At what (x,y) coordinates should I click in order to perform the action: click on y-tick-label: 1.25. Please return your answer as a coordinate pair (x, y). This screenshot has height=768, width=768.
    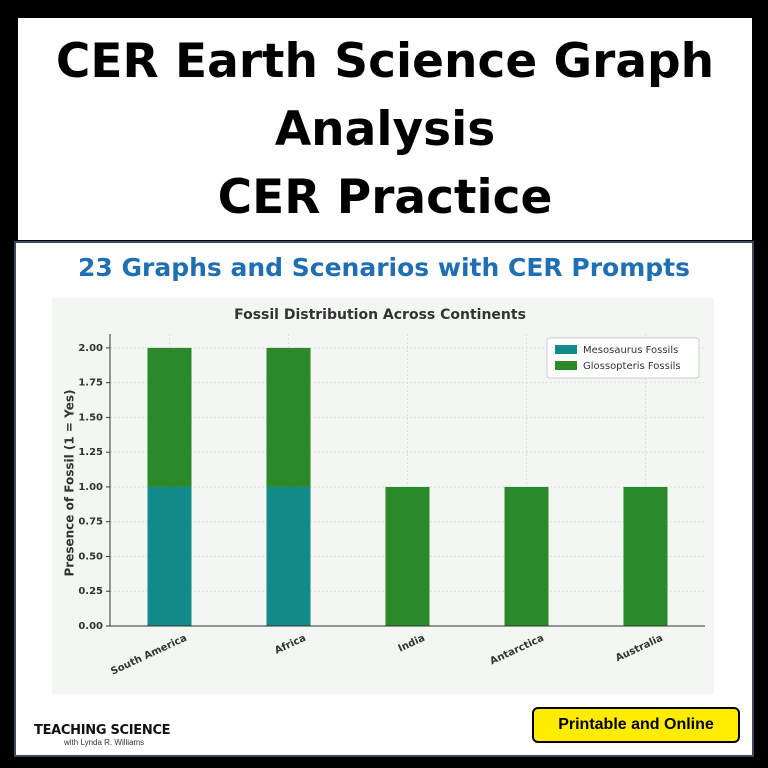
    Looking at the image, I should click on (90, 452).